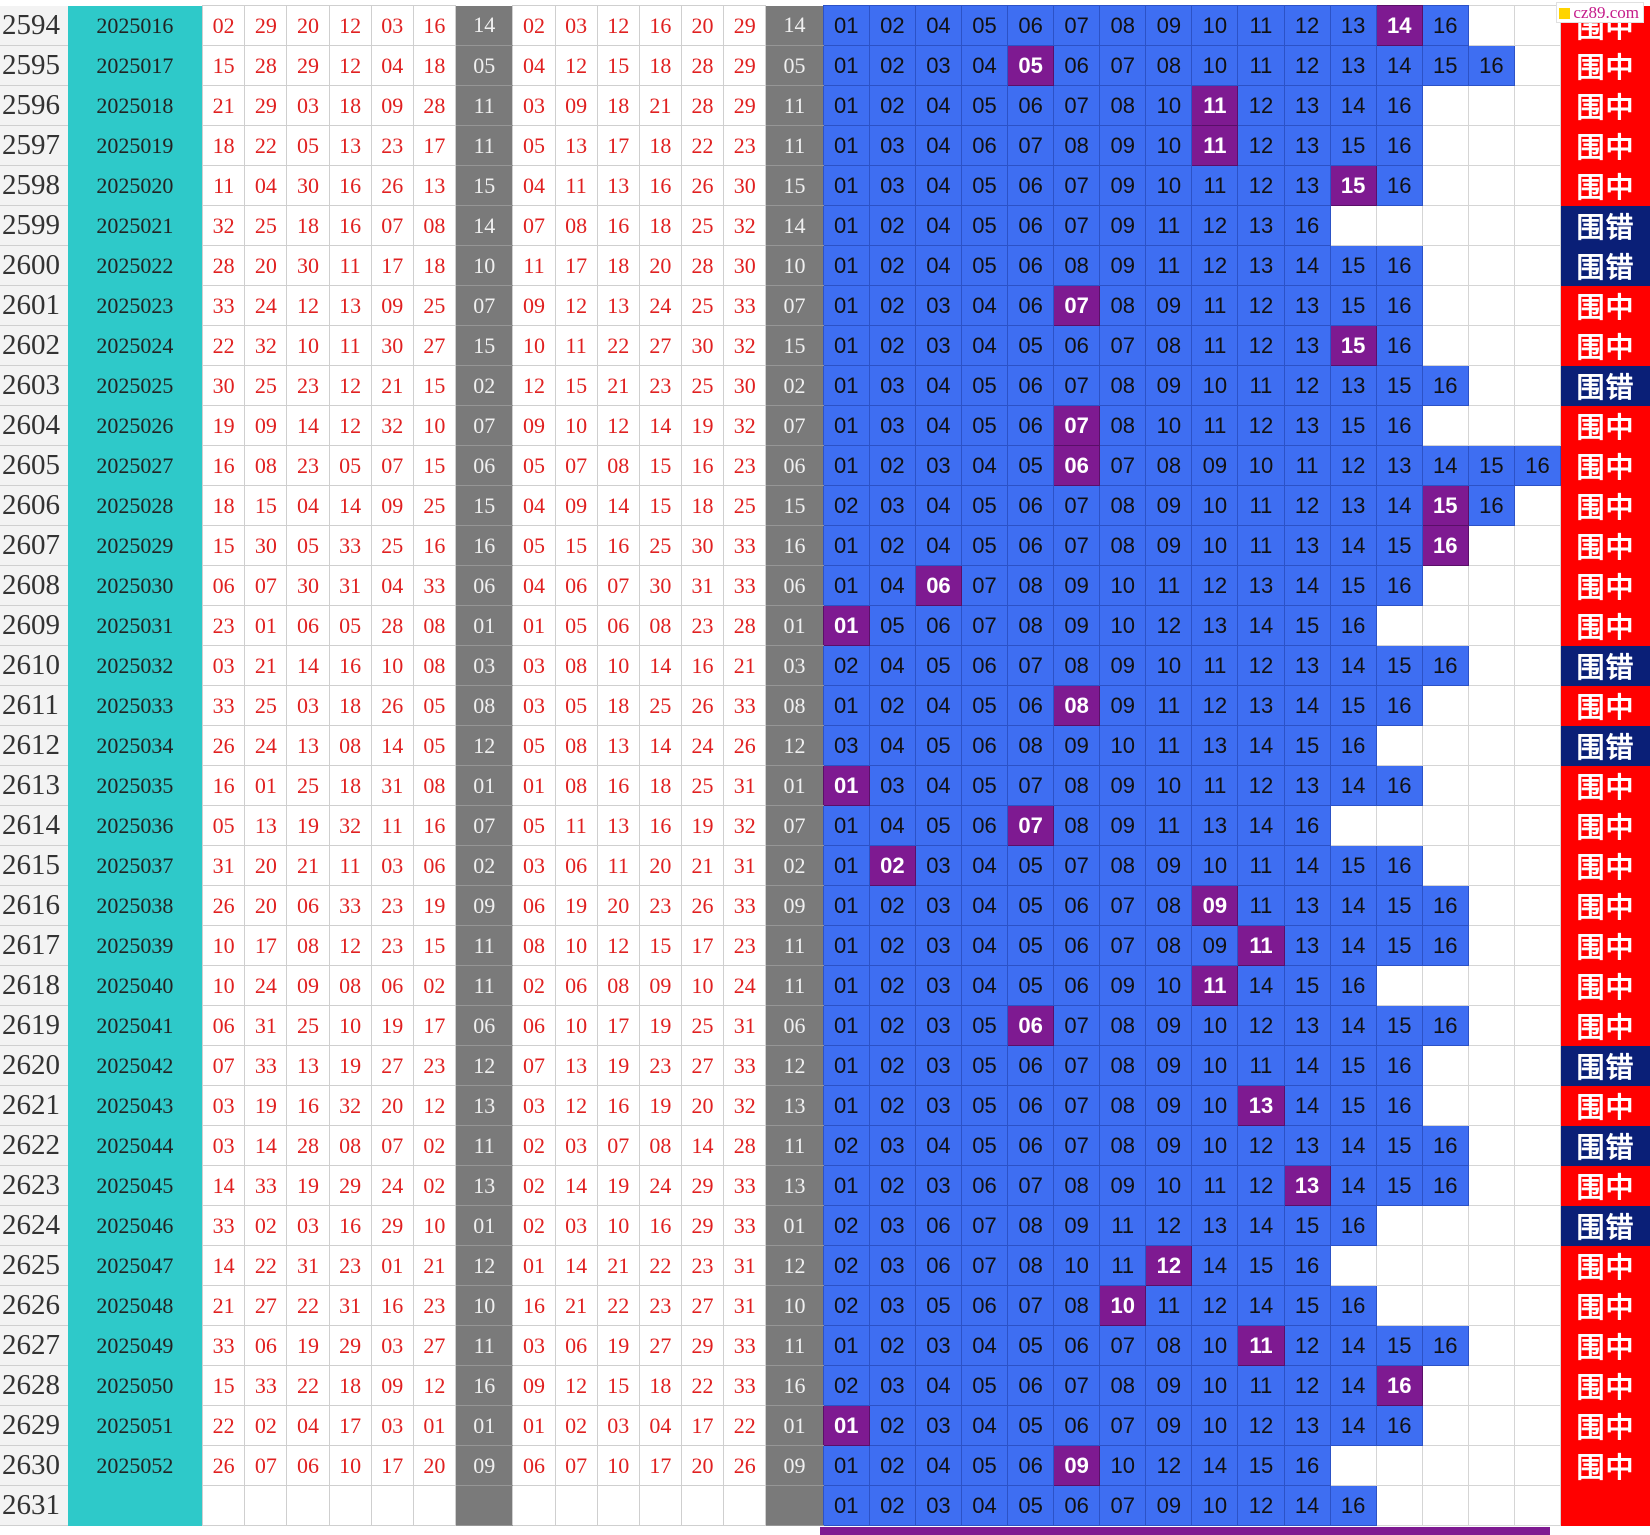 This screenshot has width=1650, height=1535. Describe the element at coordinates (534, 785) in the screenshot. I see `sorted-number-cell: 01` at that location.